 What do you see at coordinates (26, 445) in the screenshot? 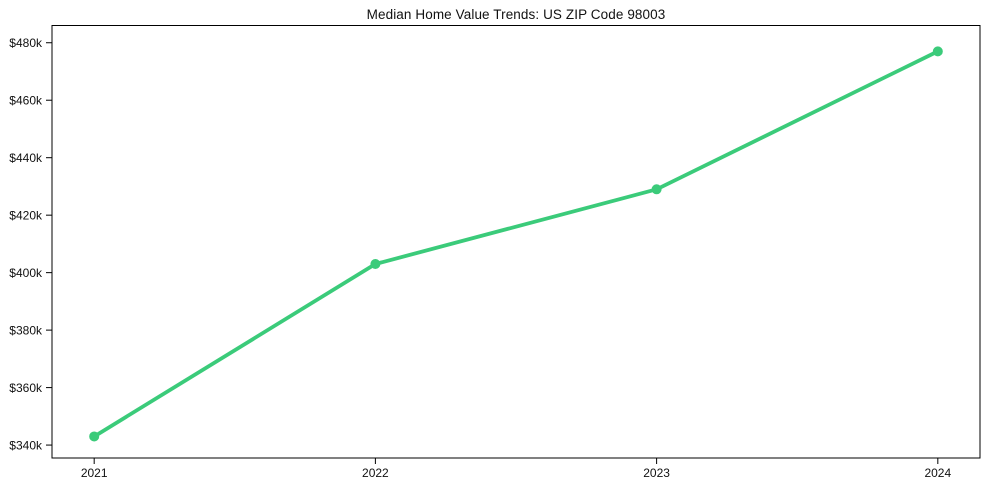
I see `y-tick-label: $340k` at bounding box center [26, 445].